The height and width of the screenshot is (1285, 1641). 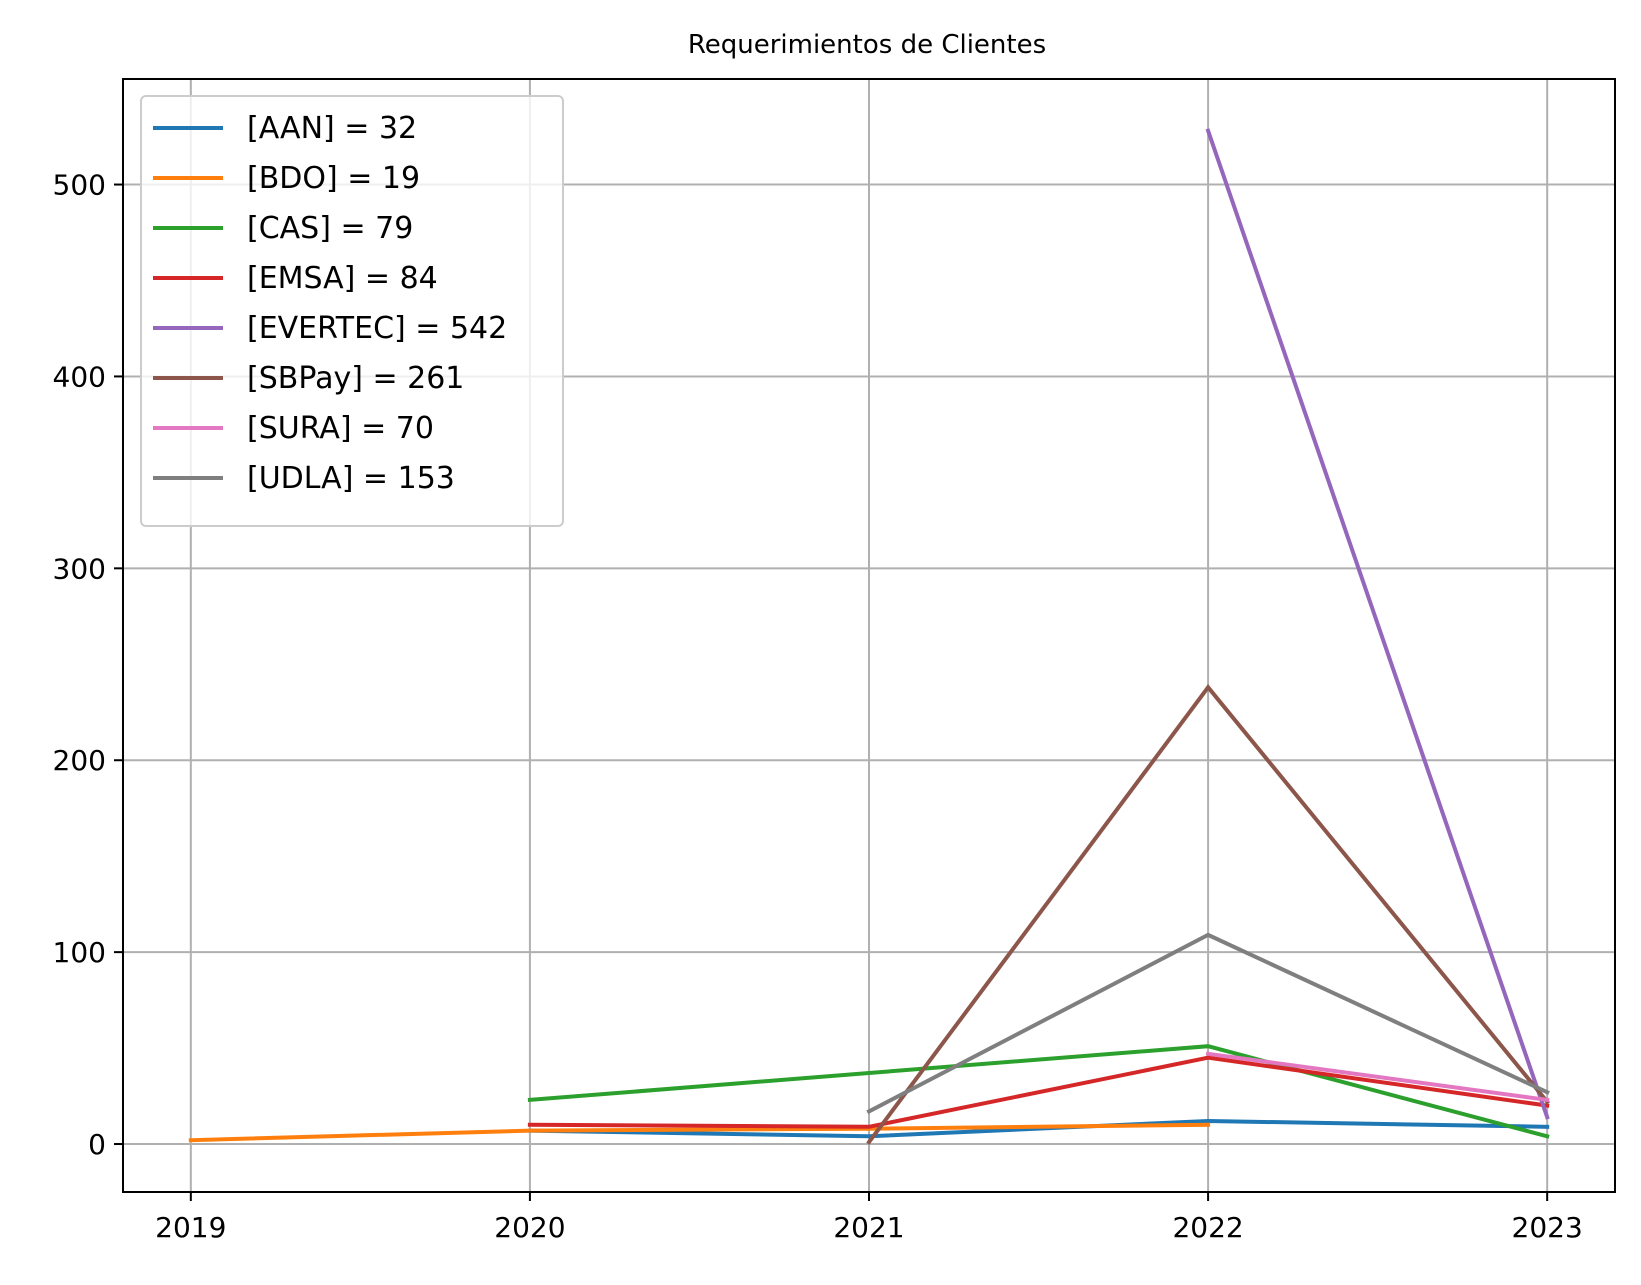 I want to click on legend-label: [UDLA] = 153, so click(x=351, y=478).